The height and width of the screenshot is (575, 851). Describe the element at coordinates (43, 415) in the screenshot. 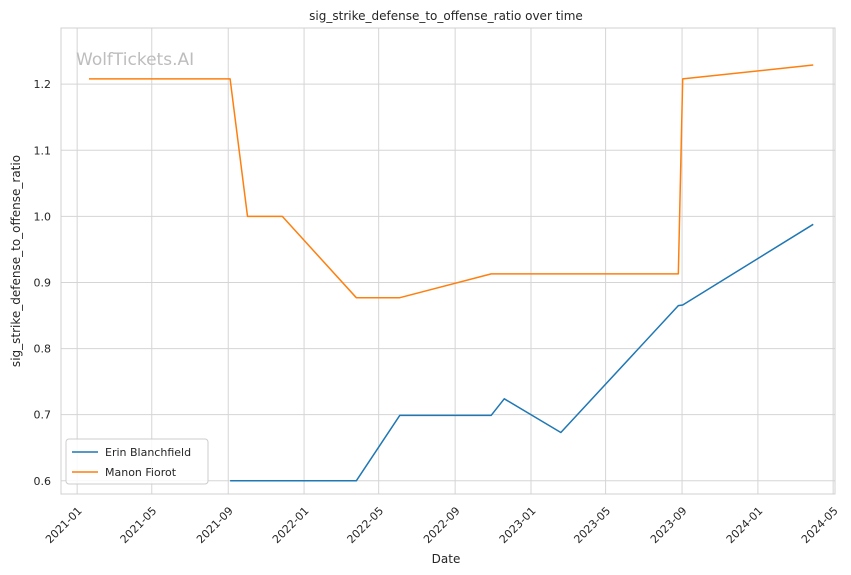

I see `y-tick-label: 0.7` at that location.